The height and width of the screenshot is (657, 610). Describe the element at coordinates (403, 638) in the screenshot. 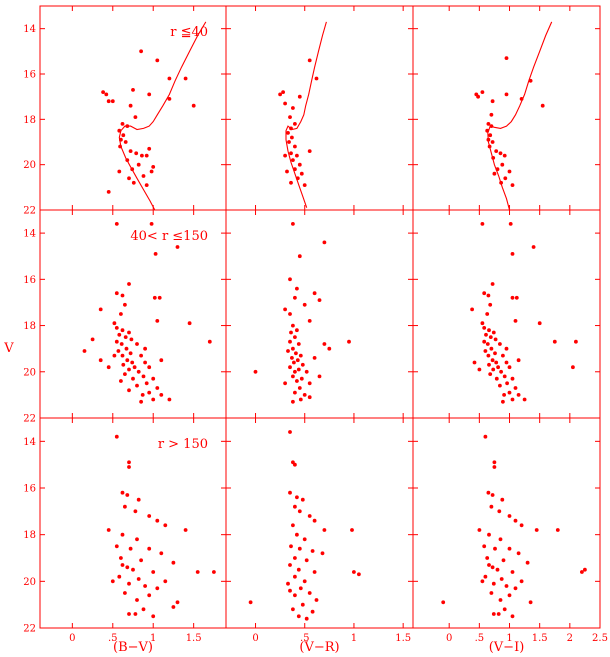

I see `x-tick-label: 1.5` at that location.